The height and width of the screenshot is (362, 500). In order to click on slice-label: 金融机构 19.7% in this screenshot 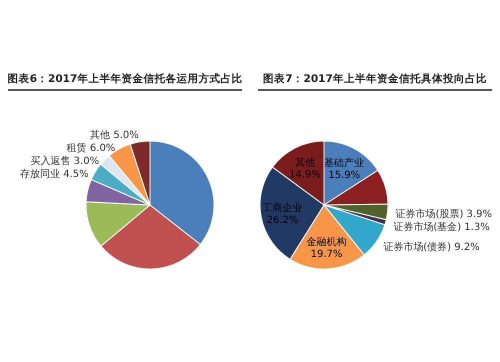, I will do `click(326, 248)`.